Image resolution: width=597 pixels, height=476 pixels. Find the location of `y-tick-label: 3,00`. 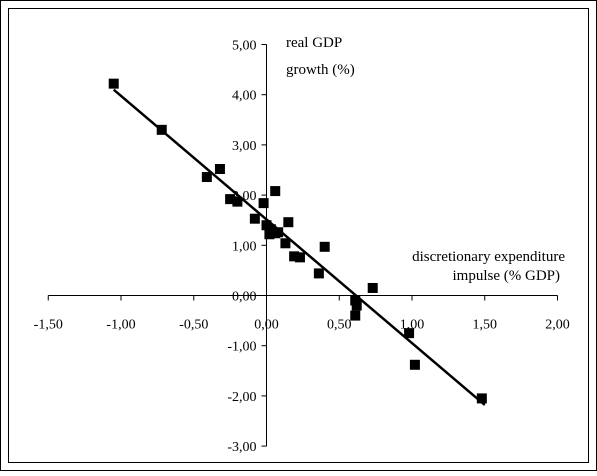

y-tick-label: 3,00 is located at coordinates (244, 146).